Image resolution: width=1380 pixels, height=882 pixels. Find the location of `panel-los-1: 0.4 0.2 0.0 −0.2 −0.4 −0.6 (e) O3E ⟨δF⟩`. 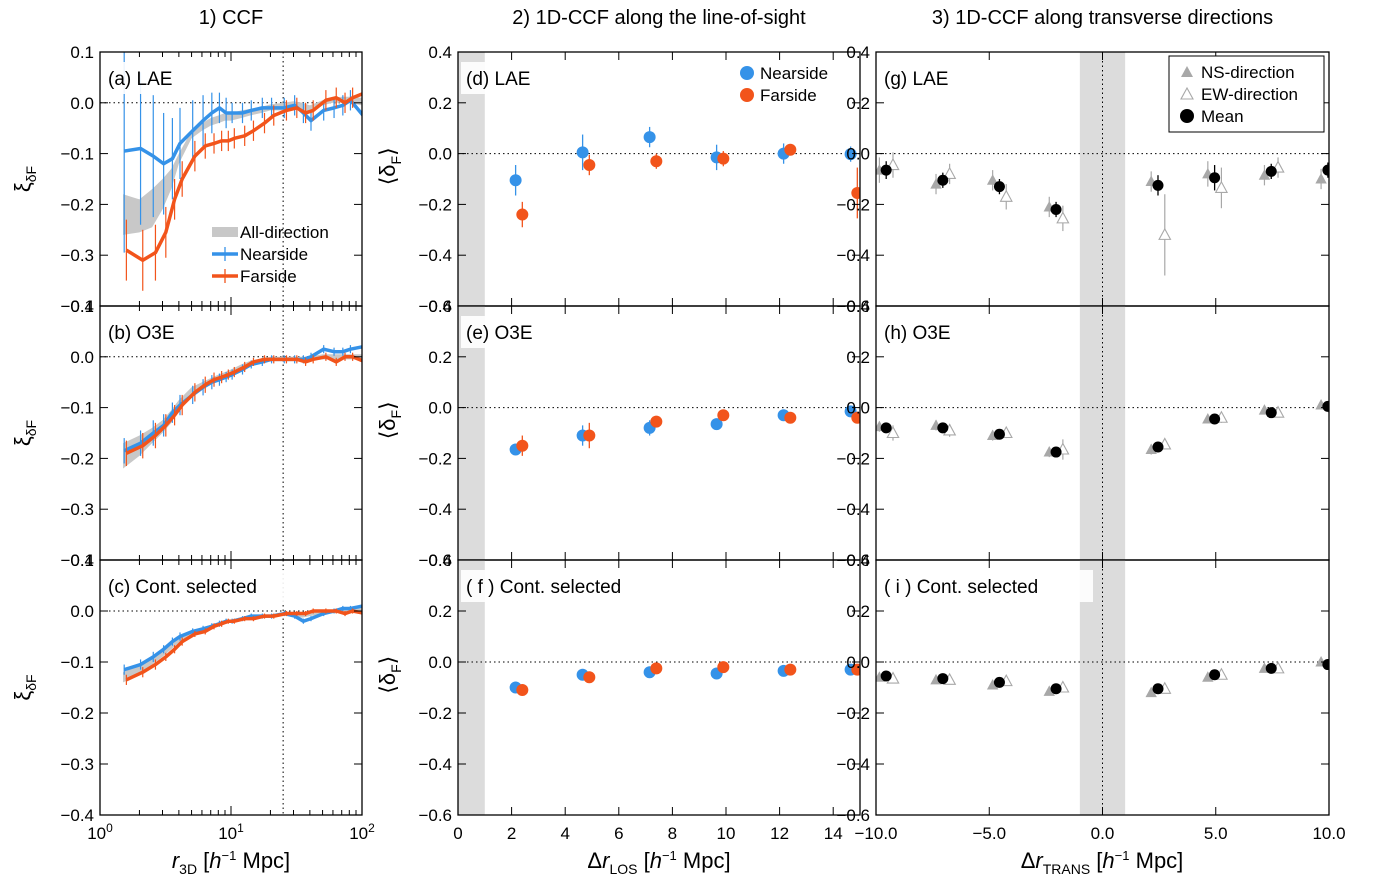

panel-los-1: 0.4 0.2 0.0 −0.2 −0.4 −0.6 (e) O3E ⟨δF⟩ is located at coordinates (618, 433).